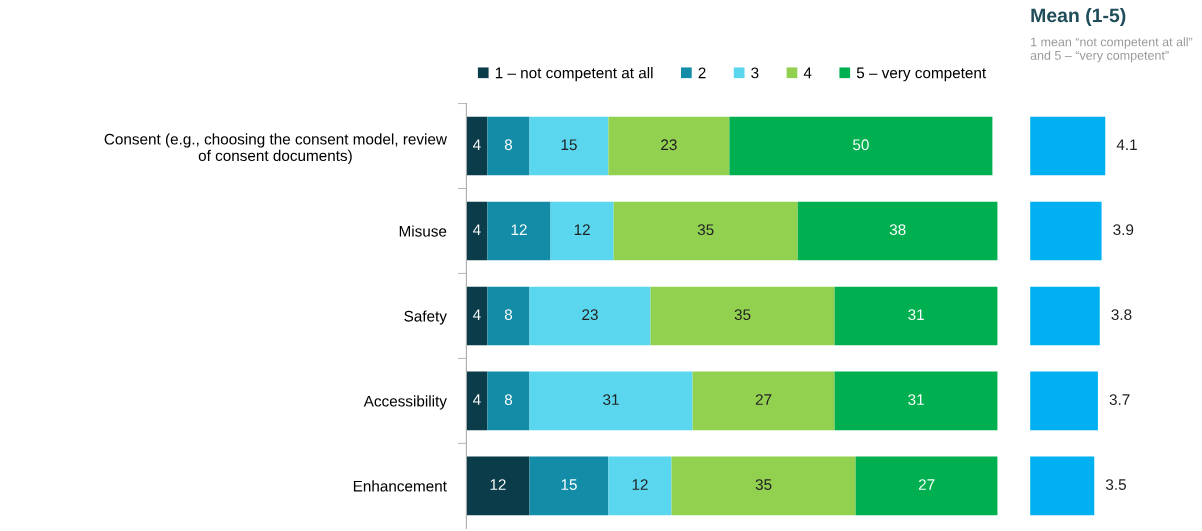 The width and height of the screenshot is (1202, 531). What do you see at coordinates (1126, 144) in the screenshot?
I see `data-label: 4.1` at bounding box center [1126, 144].